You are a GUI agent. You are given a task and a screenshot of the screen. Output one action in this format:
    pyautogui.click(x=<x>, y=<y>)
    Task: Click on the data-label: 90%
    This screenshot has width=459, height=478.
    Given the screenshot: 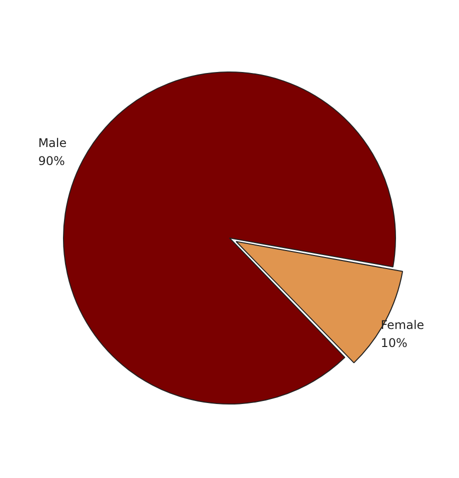 What is the action you would take?
    pyautogui.click(x=51, y=161)
    